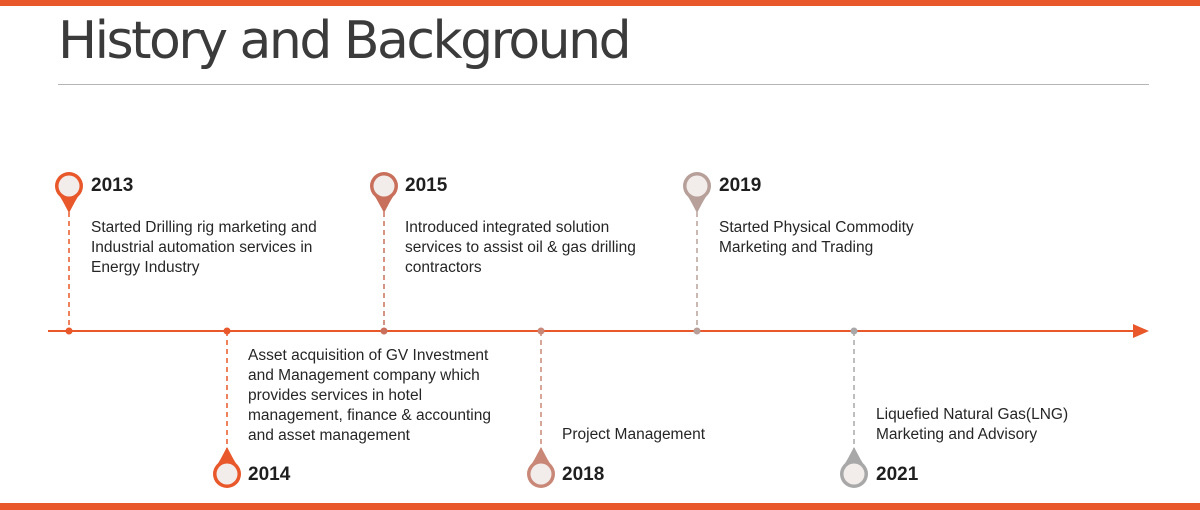  What do you see at coordinates (69, 186) in the screenshot?
I see `pin-center-2013` at bounding box center [69, 186].